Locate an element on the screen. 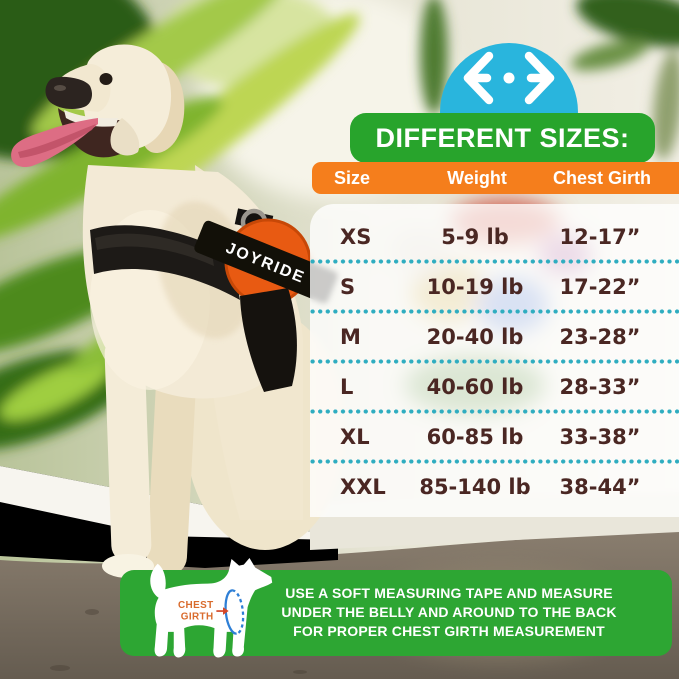 This screenshot has height=679, width=679. table-row: S 10-19 lb 17-22” is located at coordinates (494, 286).